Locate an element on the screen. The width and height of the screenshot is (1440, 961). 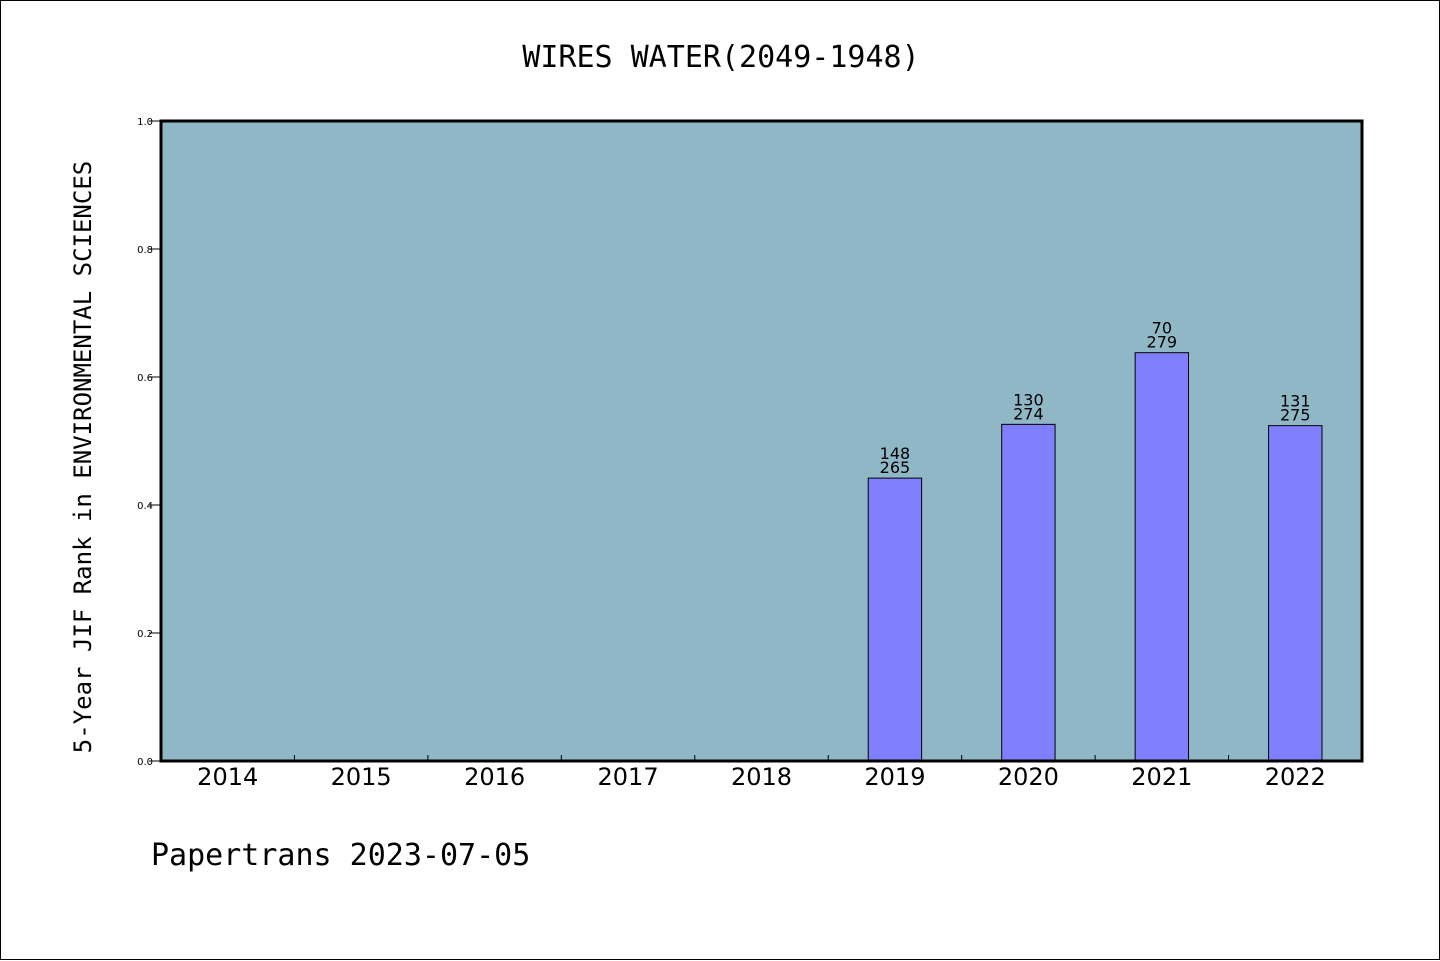
y-tick-label: 0.0 is located at coordinates (145, 762).